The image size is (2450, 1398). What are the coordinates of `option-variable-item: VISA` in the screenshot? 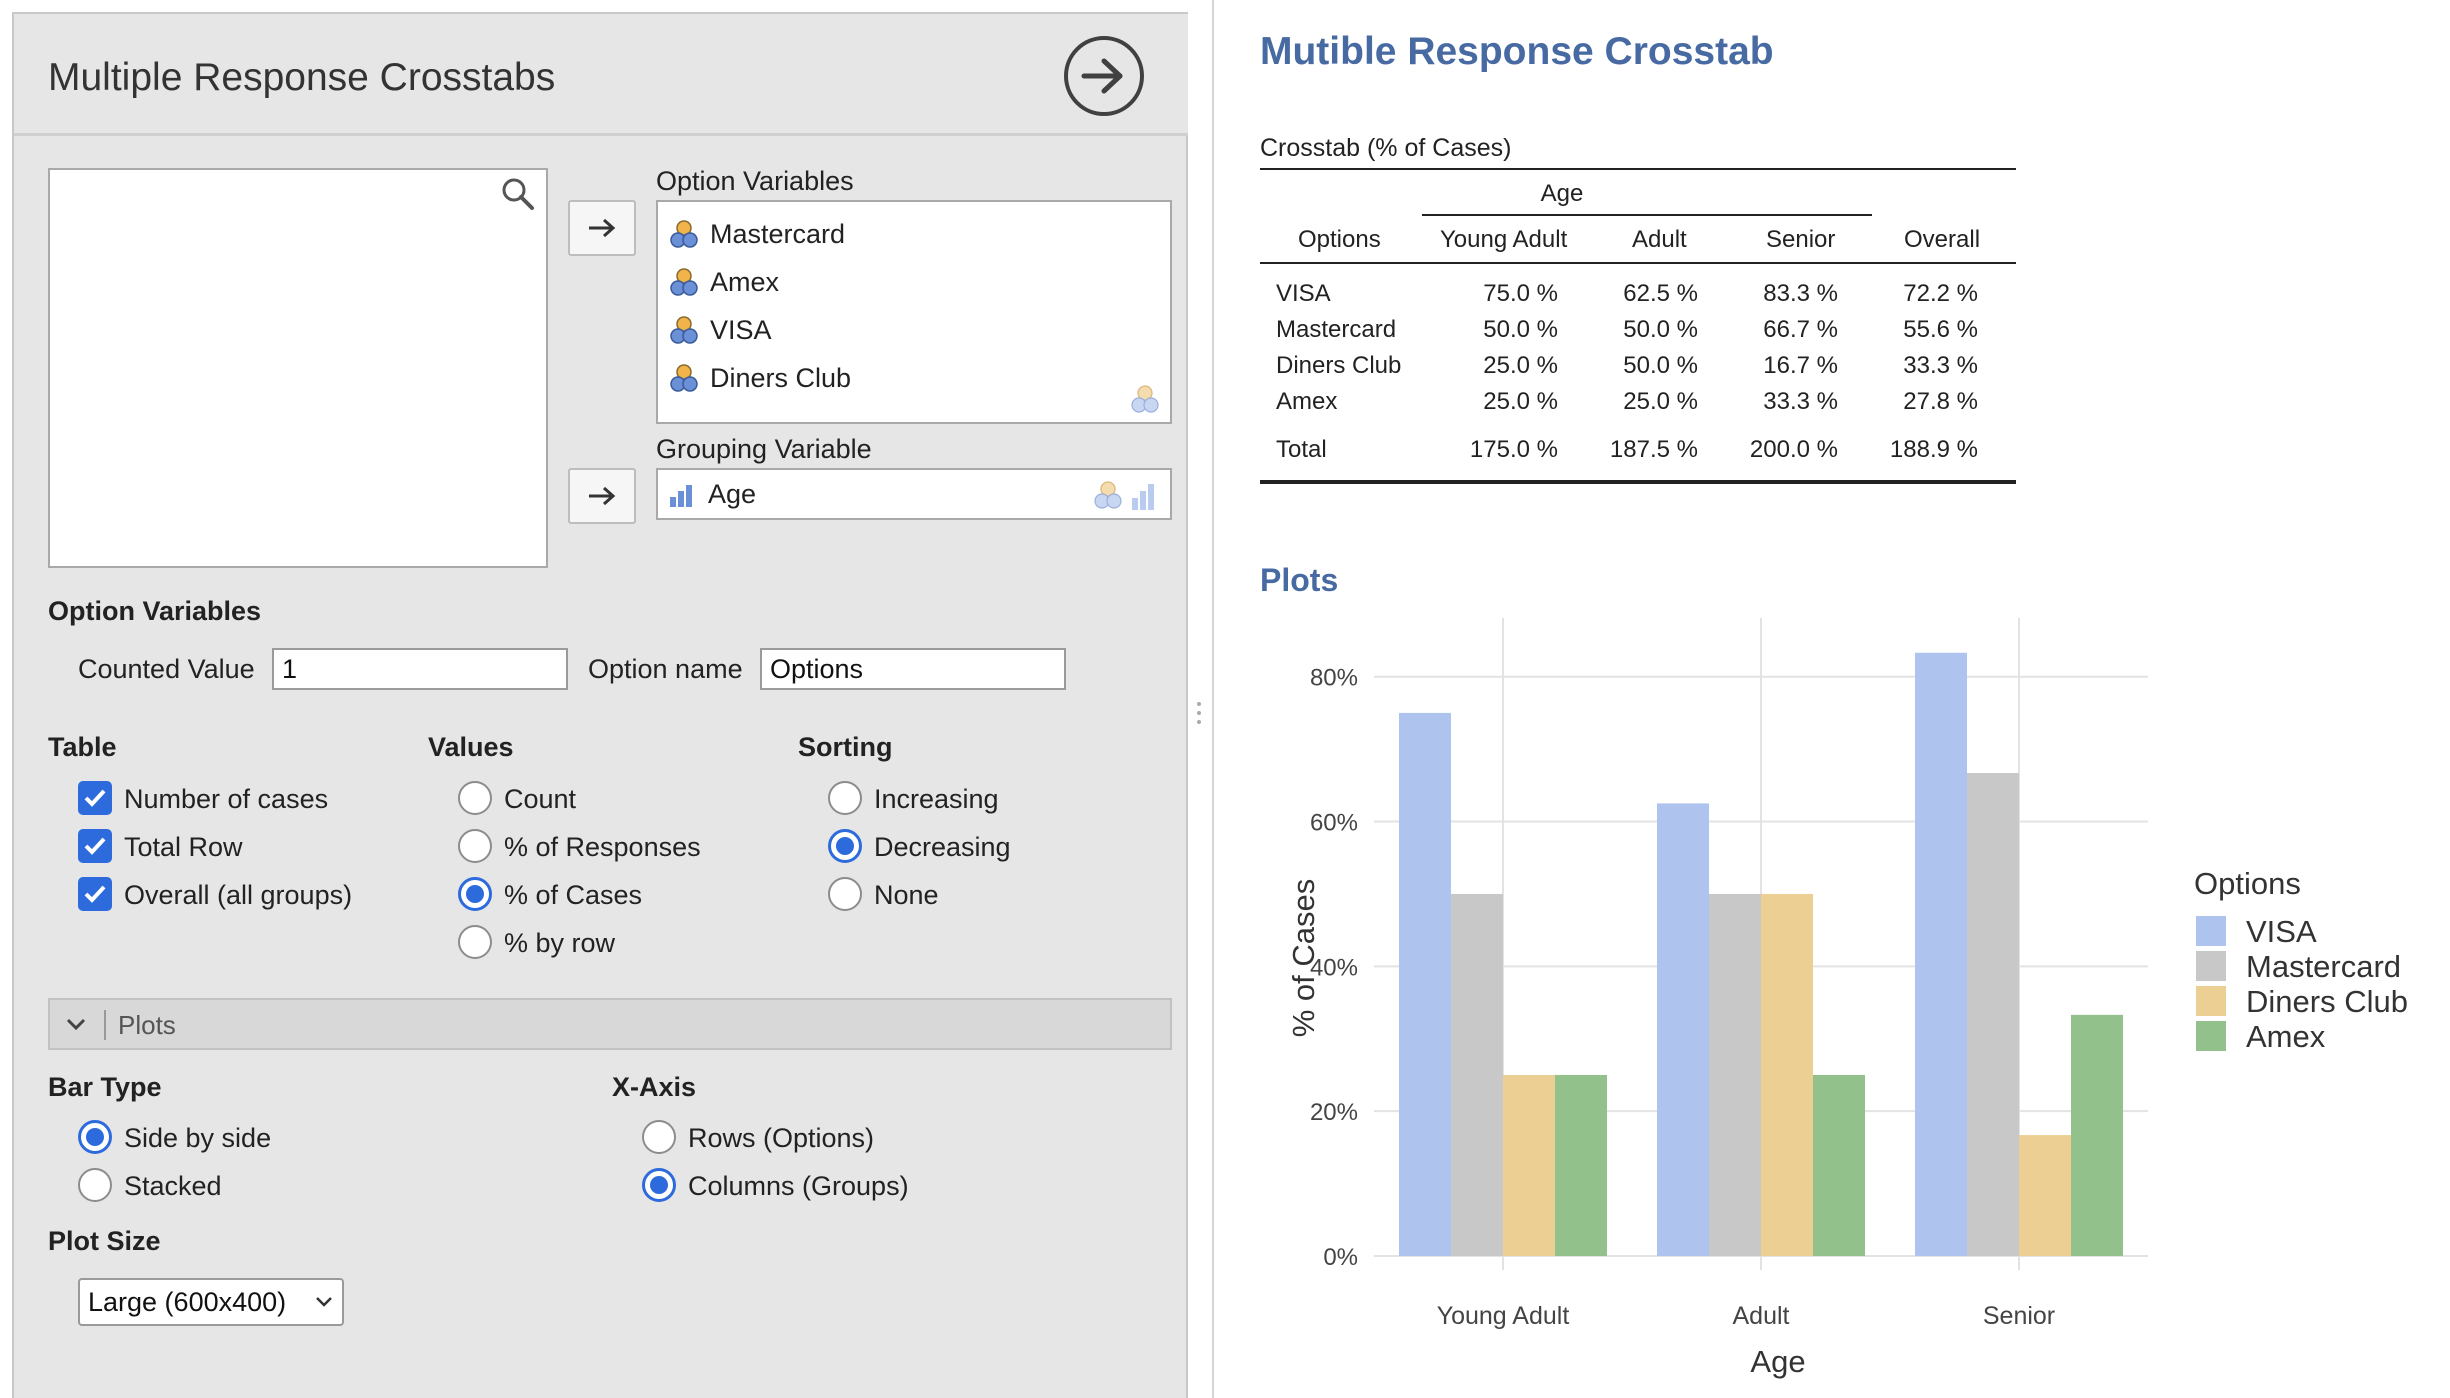 It's located at (720, 330).